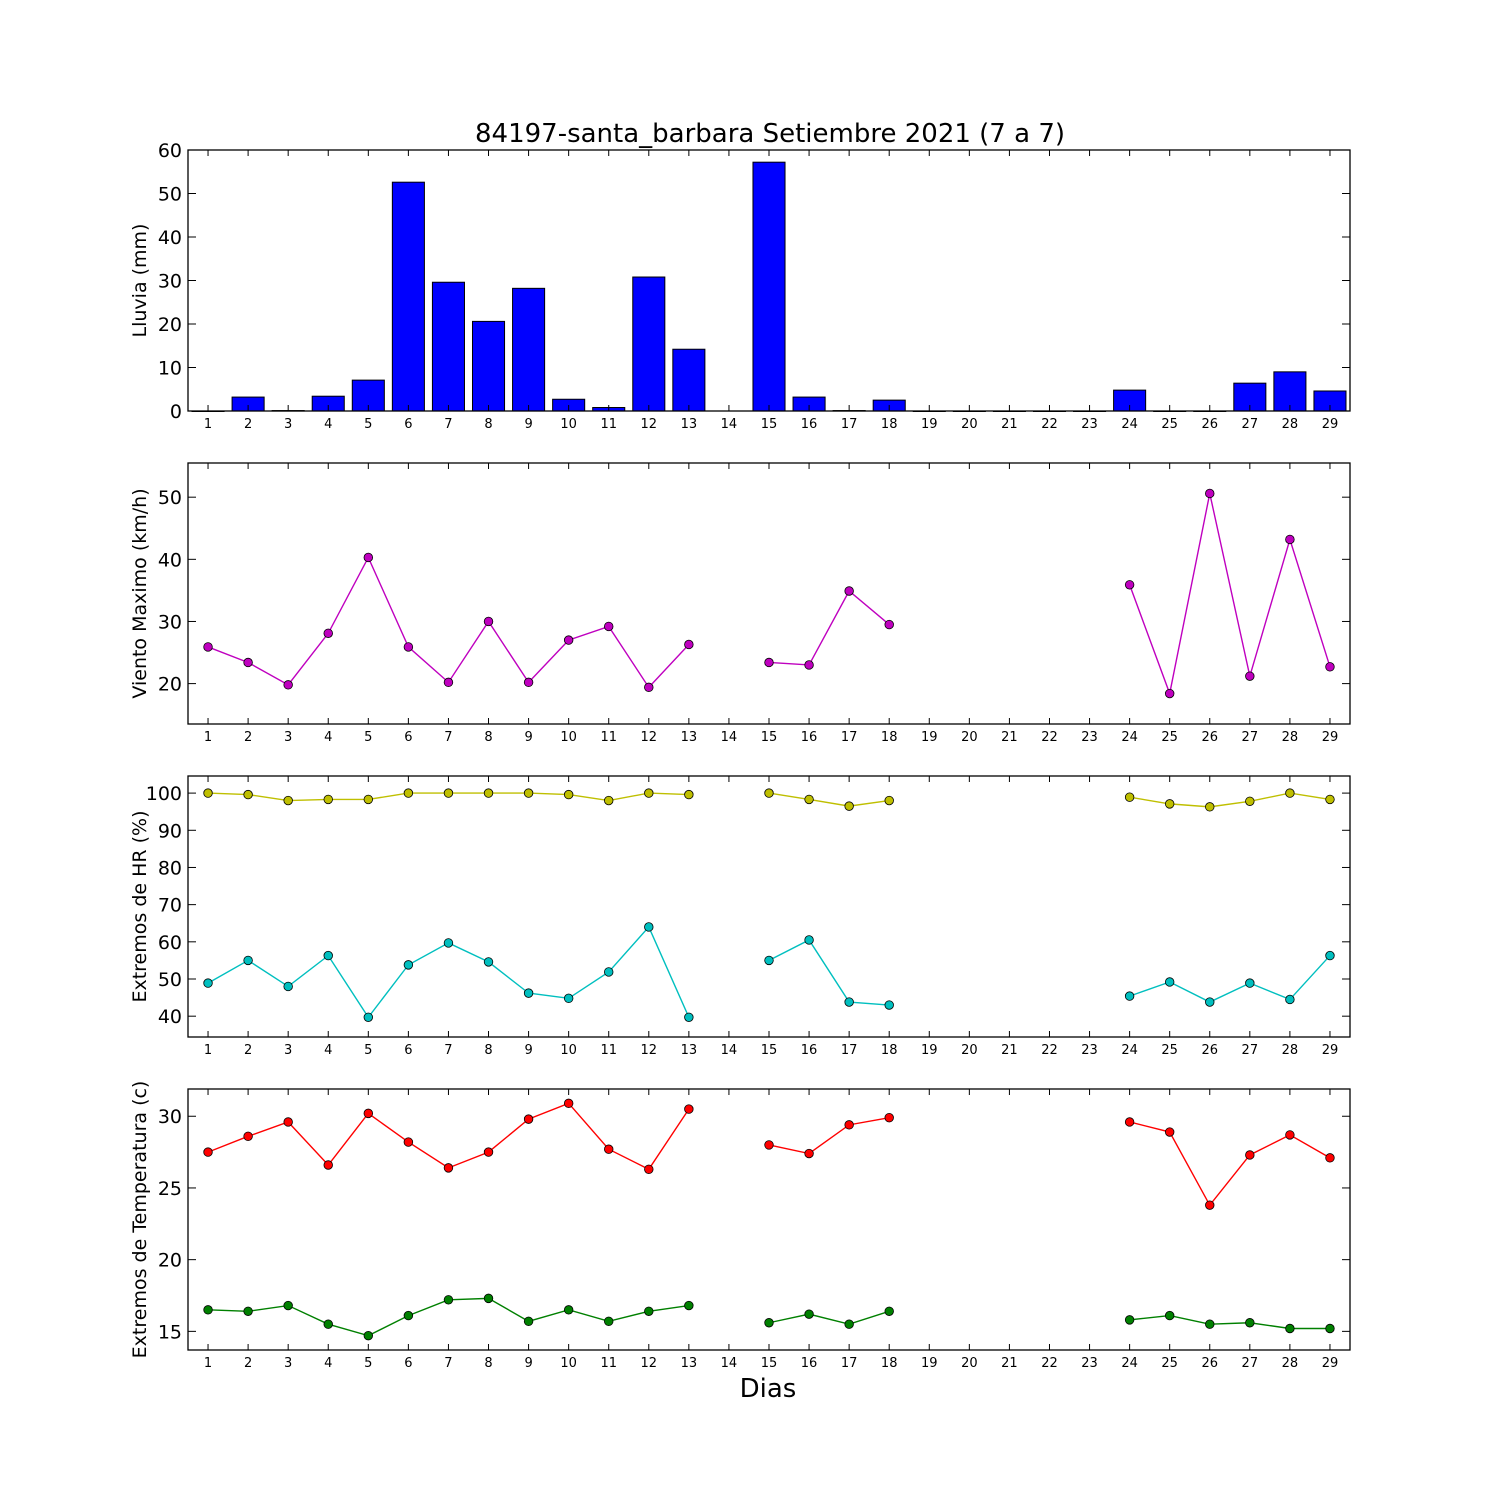 The image size is (1500, 1500). Describe the element at coordinates (649, 1050) in the screenshot. I see `x-tick-label: 12` at that location.